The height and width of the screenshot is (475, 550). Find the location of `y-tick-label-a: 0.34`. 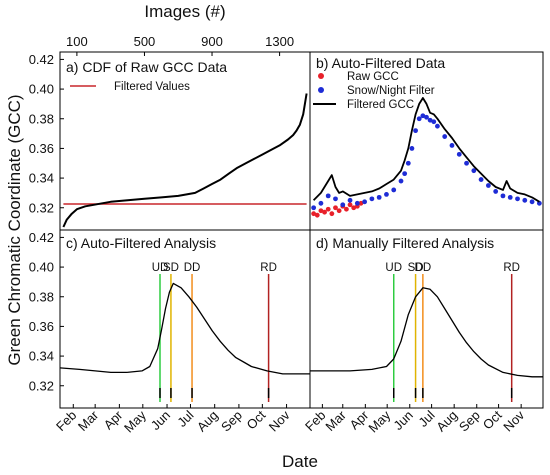

y-tick-label-a: 0.34 is located at coordinates (41, 178).